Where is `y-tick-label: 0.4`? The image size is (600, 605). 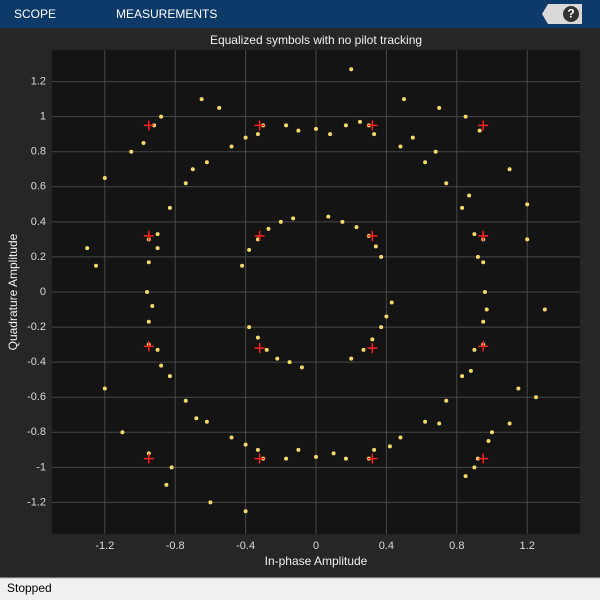 y-tick-label: 0.4 is located at coordinates (38, 222).